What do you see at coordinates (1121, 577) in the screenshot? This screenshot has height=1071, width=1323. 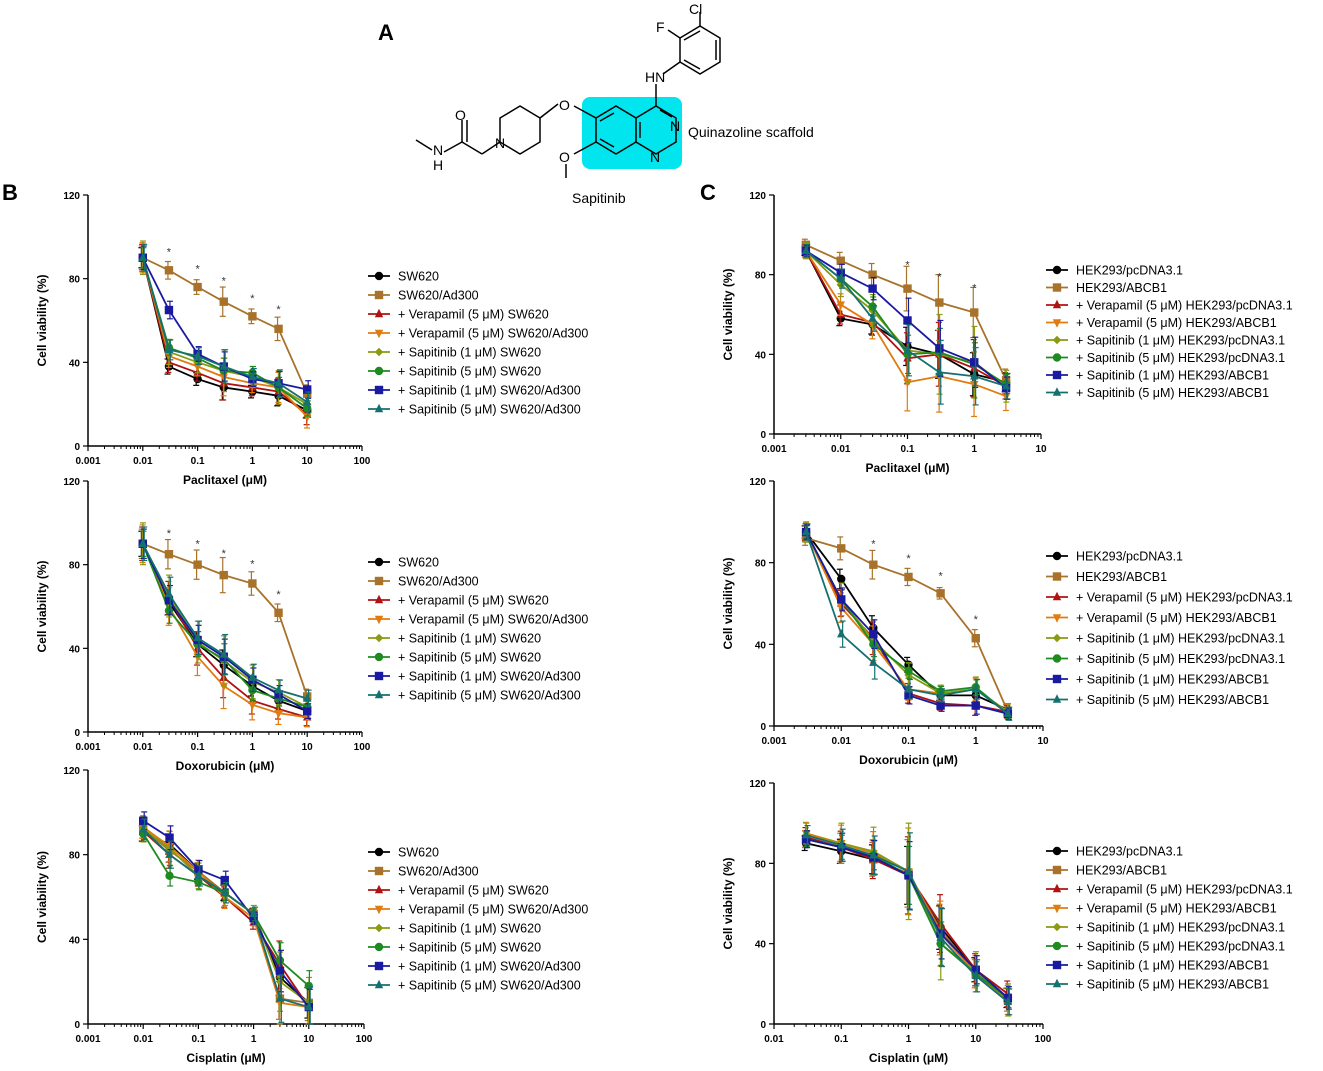 I see `legend-label: HEK293/ABCB1` at bounding box center [1121, 577].